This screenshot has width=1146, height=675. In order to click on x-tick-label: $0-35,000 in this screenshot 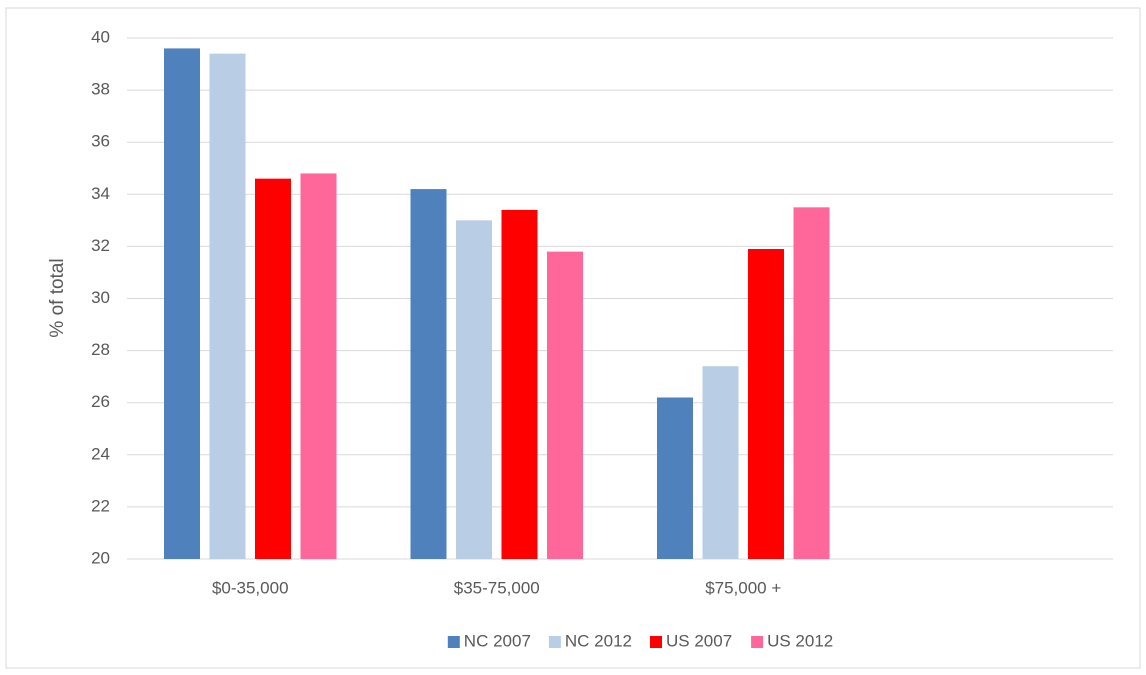, I will do `click(250, 587)`.